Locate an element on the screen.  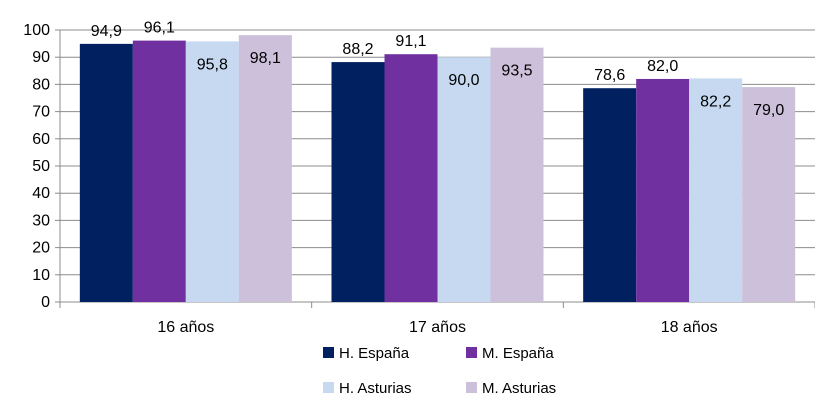
data-label: 96,1 is located at coordinates (159, 28).